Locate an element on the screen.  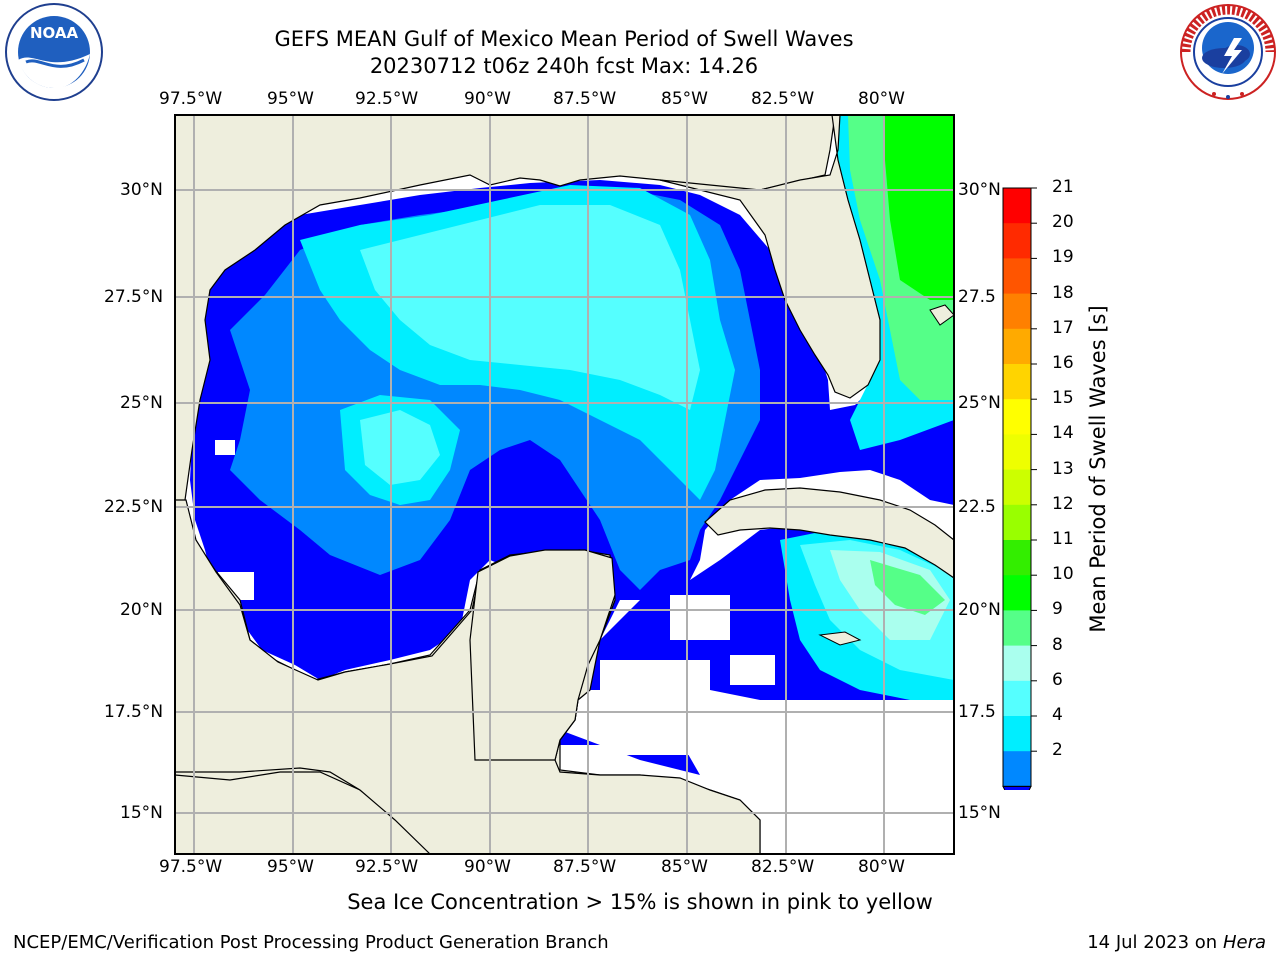
lon-label-bottom: 92.5°W is located at coordinates (387, 867).